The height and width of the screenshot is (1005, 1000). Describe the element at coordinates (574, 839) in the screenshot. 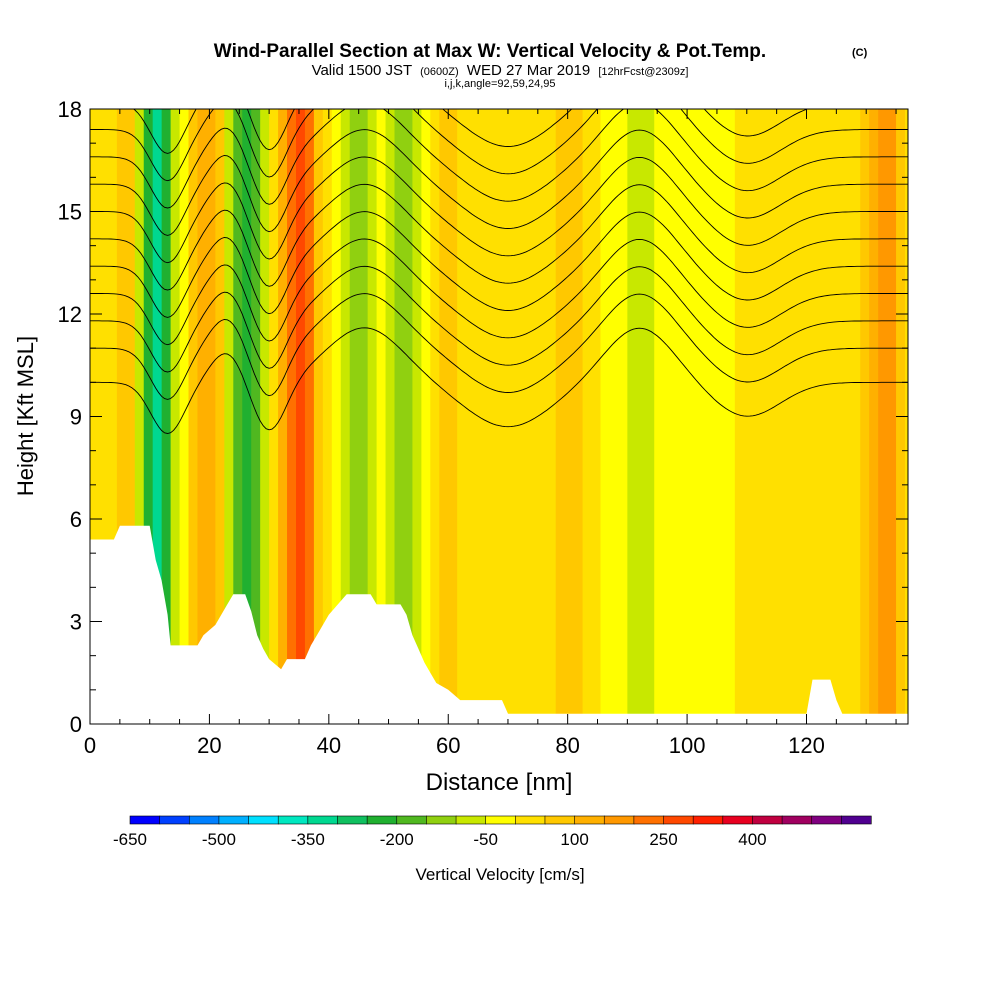

I see `colorbar-tick-label: 100` at that location.